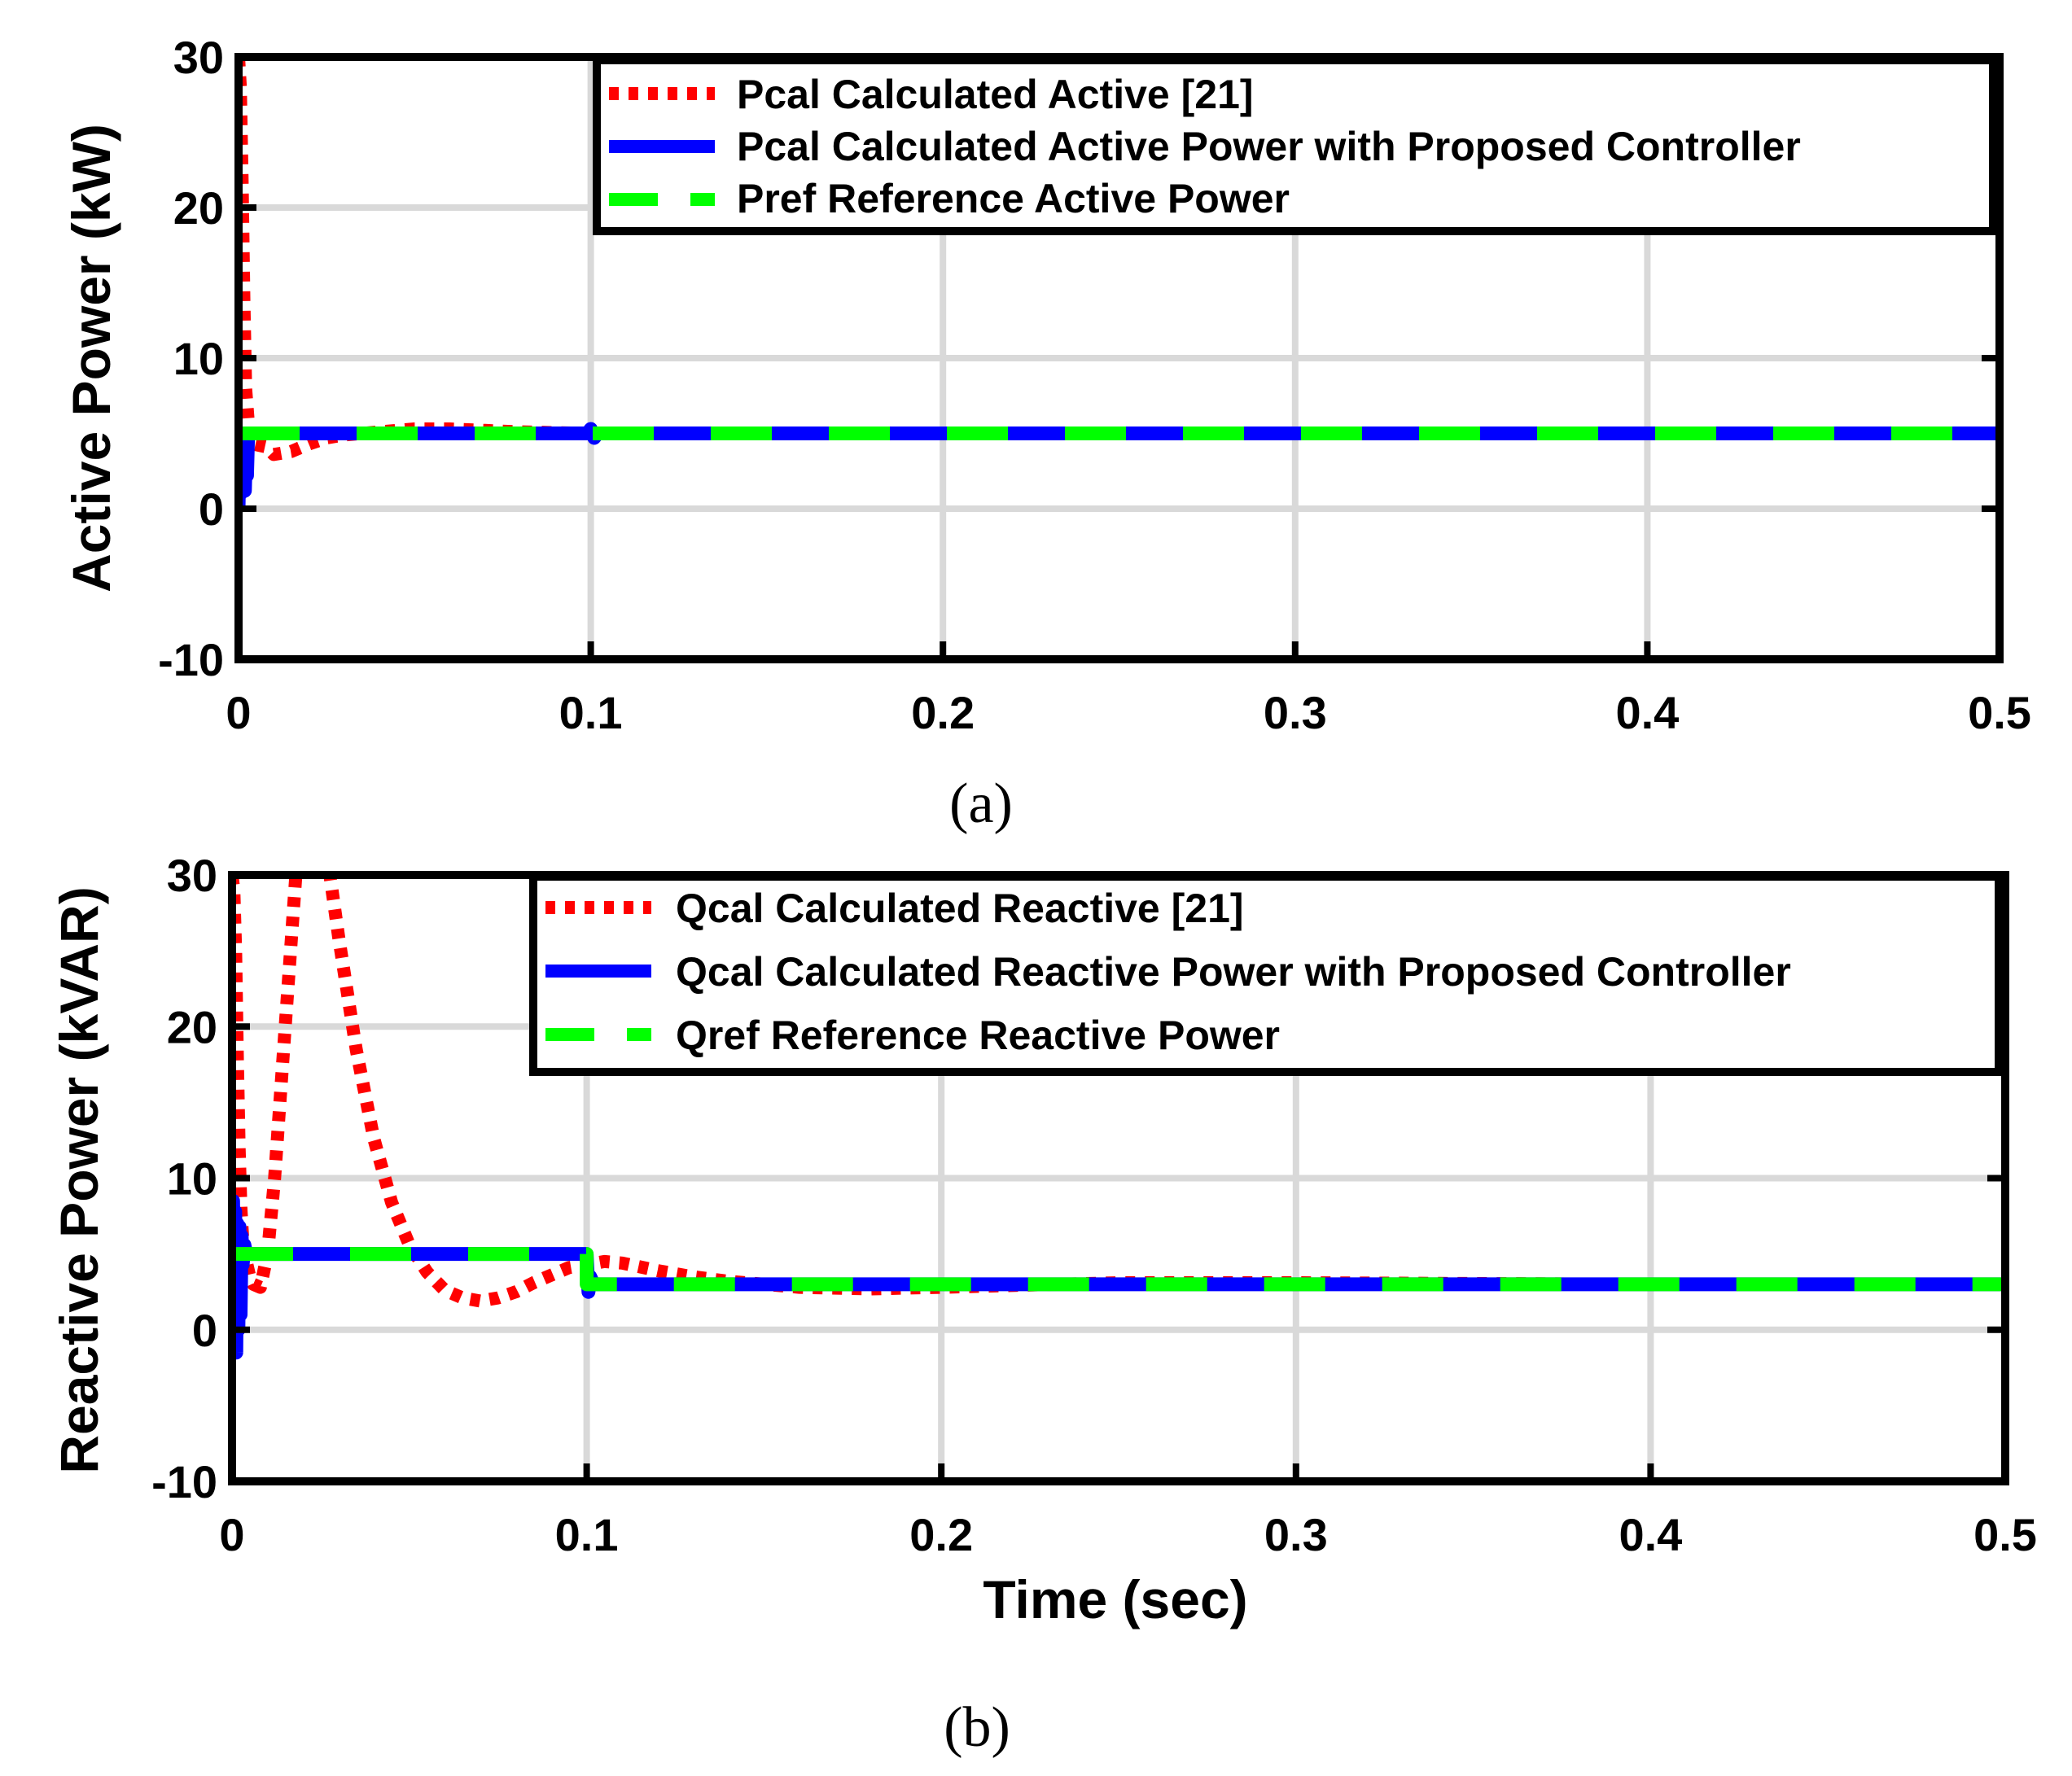 The height and width of the screenshot is (1776, 2072). What do you see at coordinates (205, 1330) in the screenshot?
I see `y-tick-label-b: 0` at bounding box center [205, 1330].